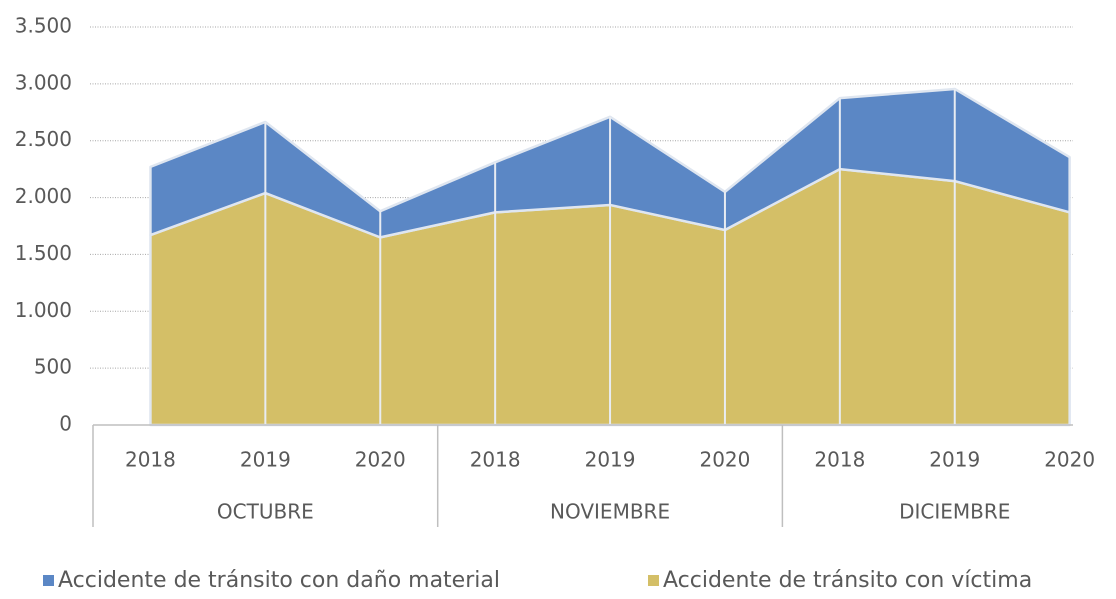 The width and height of the screenshot is (1116, 599). I want to click on y-tick-label: 3.000, so click(43, 82).